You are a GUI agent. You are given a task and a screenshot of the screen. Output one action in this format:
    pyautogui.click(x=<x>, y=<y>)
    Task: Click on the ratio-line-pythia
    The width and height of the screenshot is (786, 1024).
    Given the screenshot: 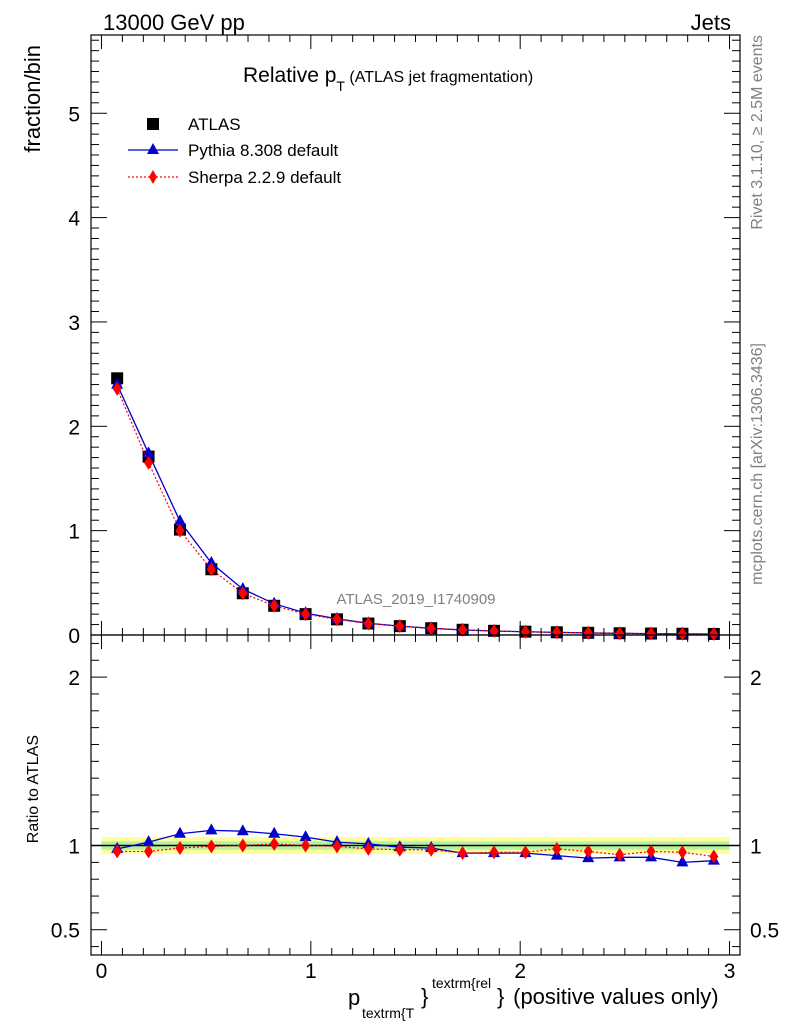 What is the action you would take?
    pyautogui.click(x=415, y=846)
    